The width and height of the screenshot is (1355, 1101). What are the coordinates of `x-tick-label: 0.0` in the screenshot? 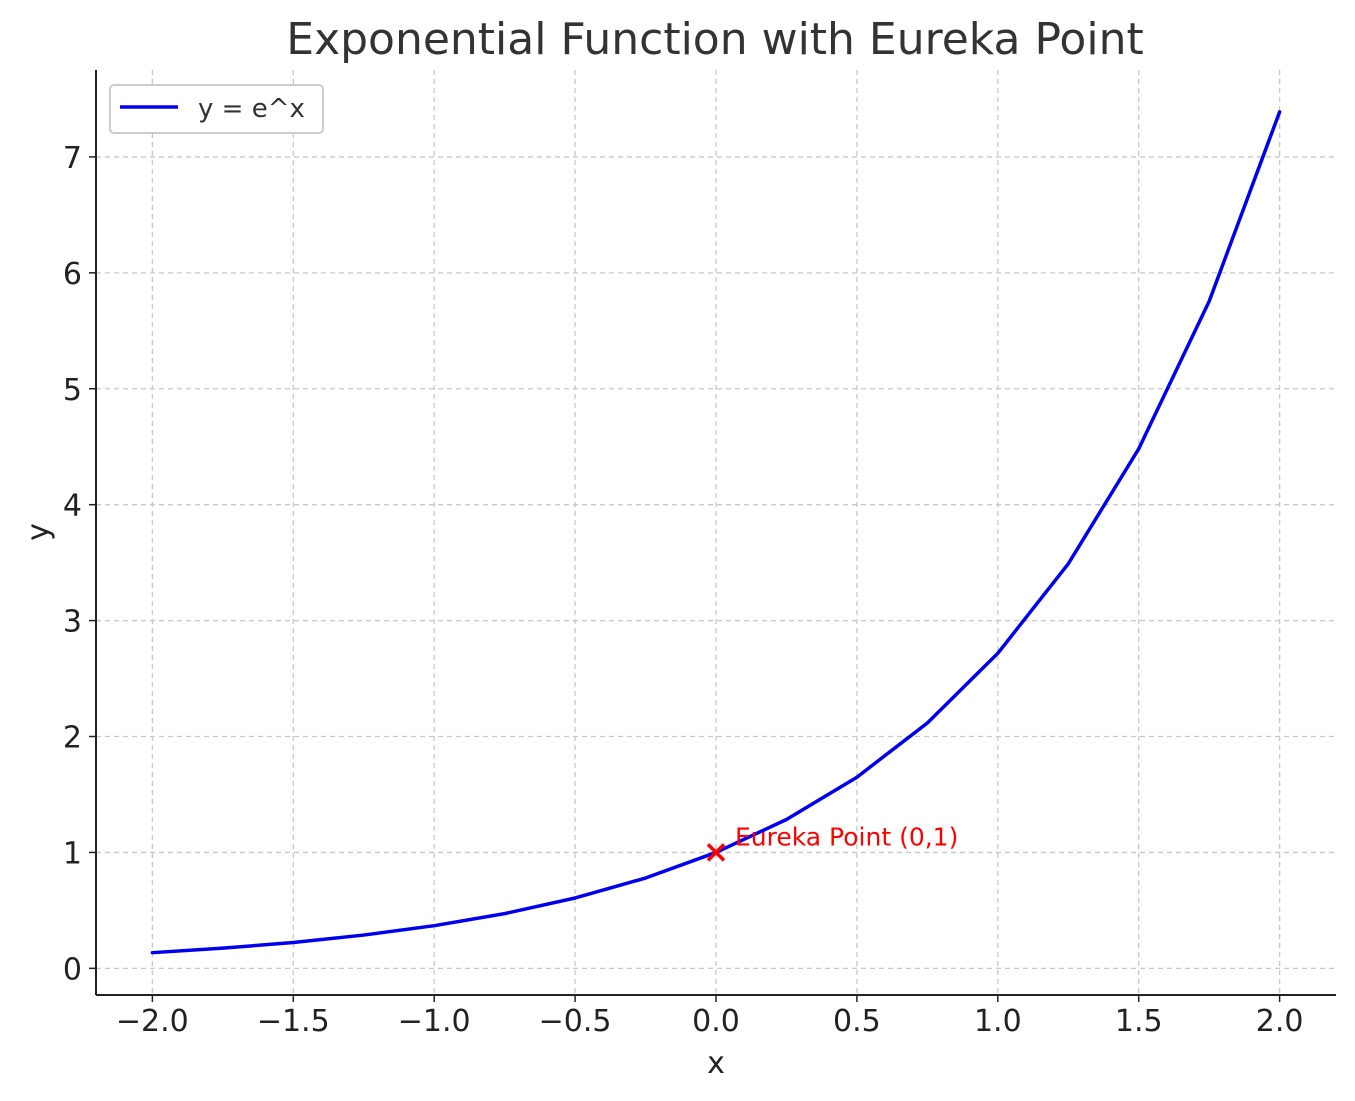 It's located at (716, 1021).